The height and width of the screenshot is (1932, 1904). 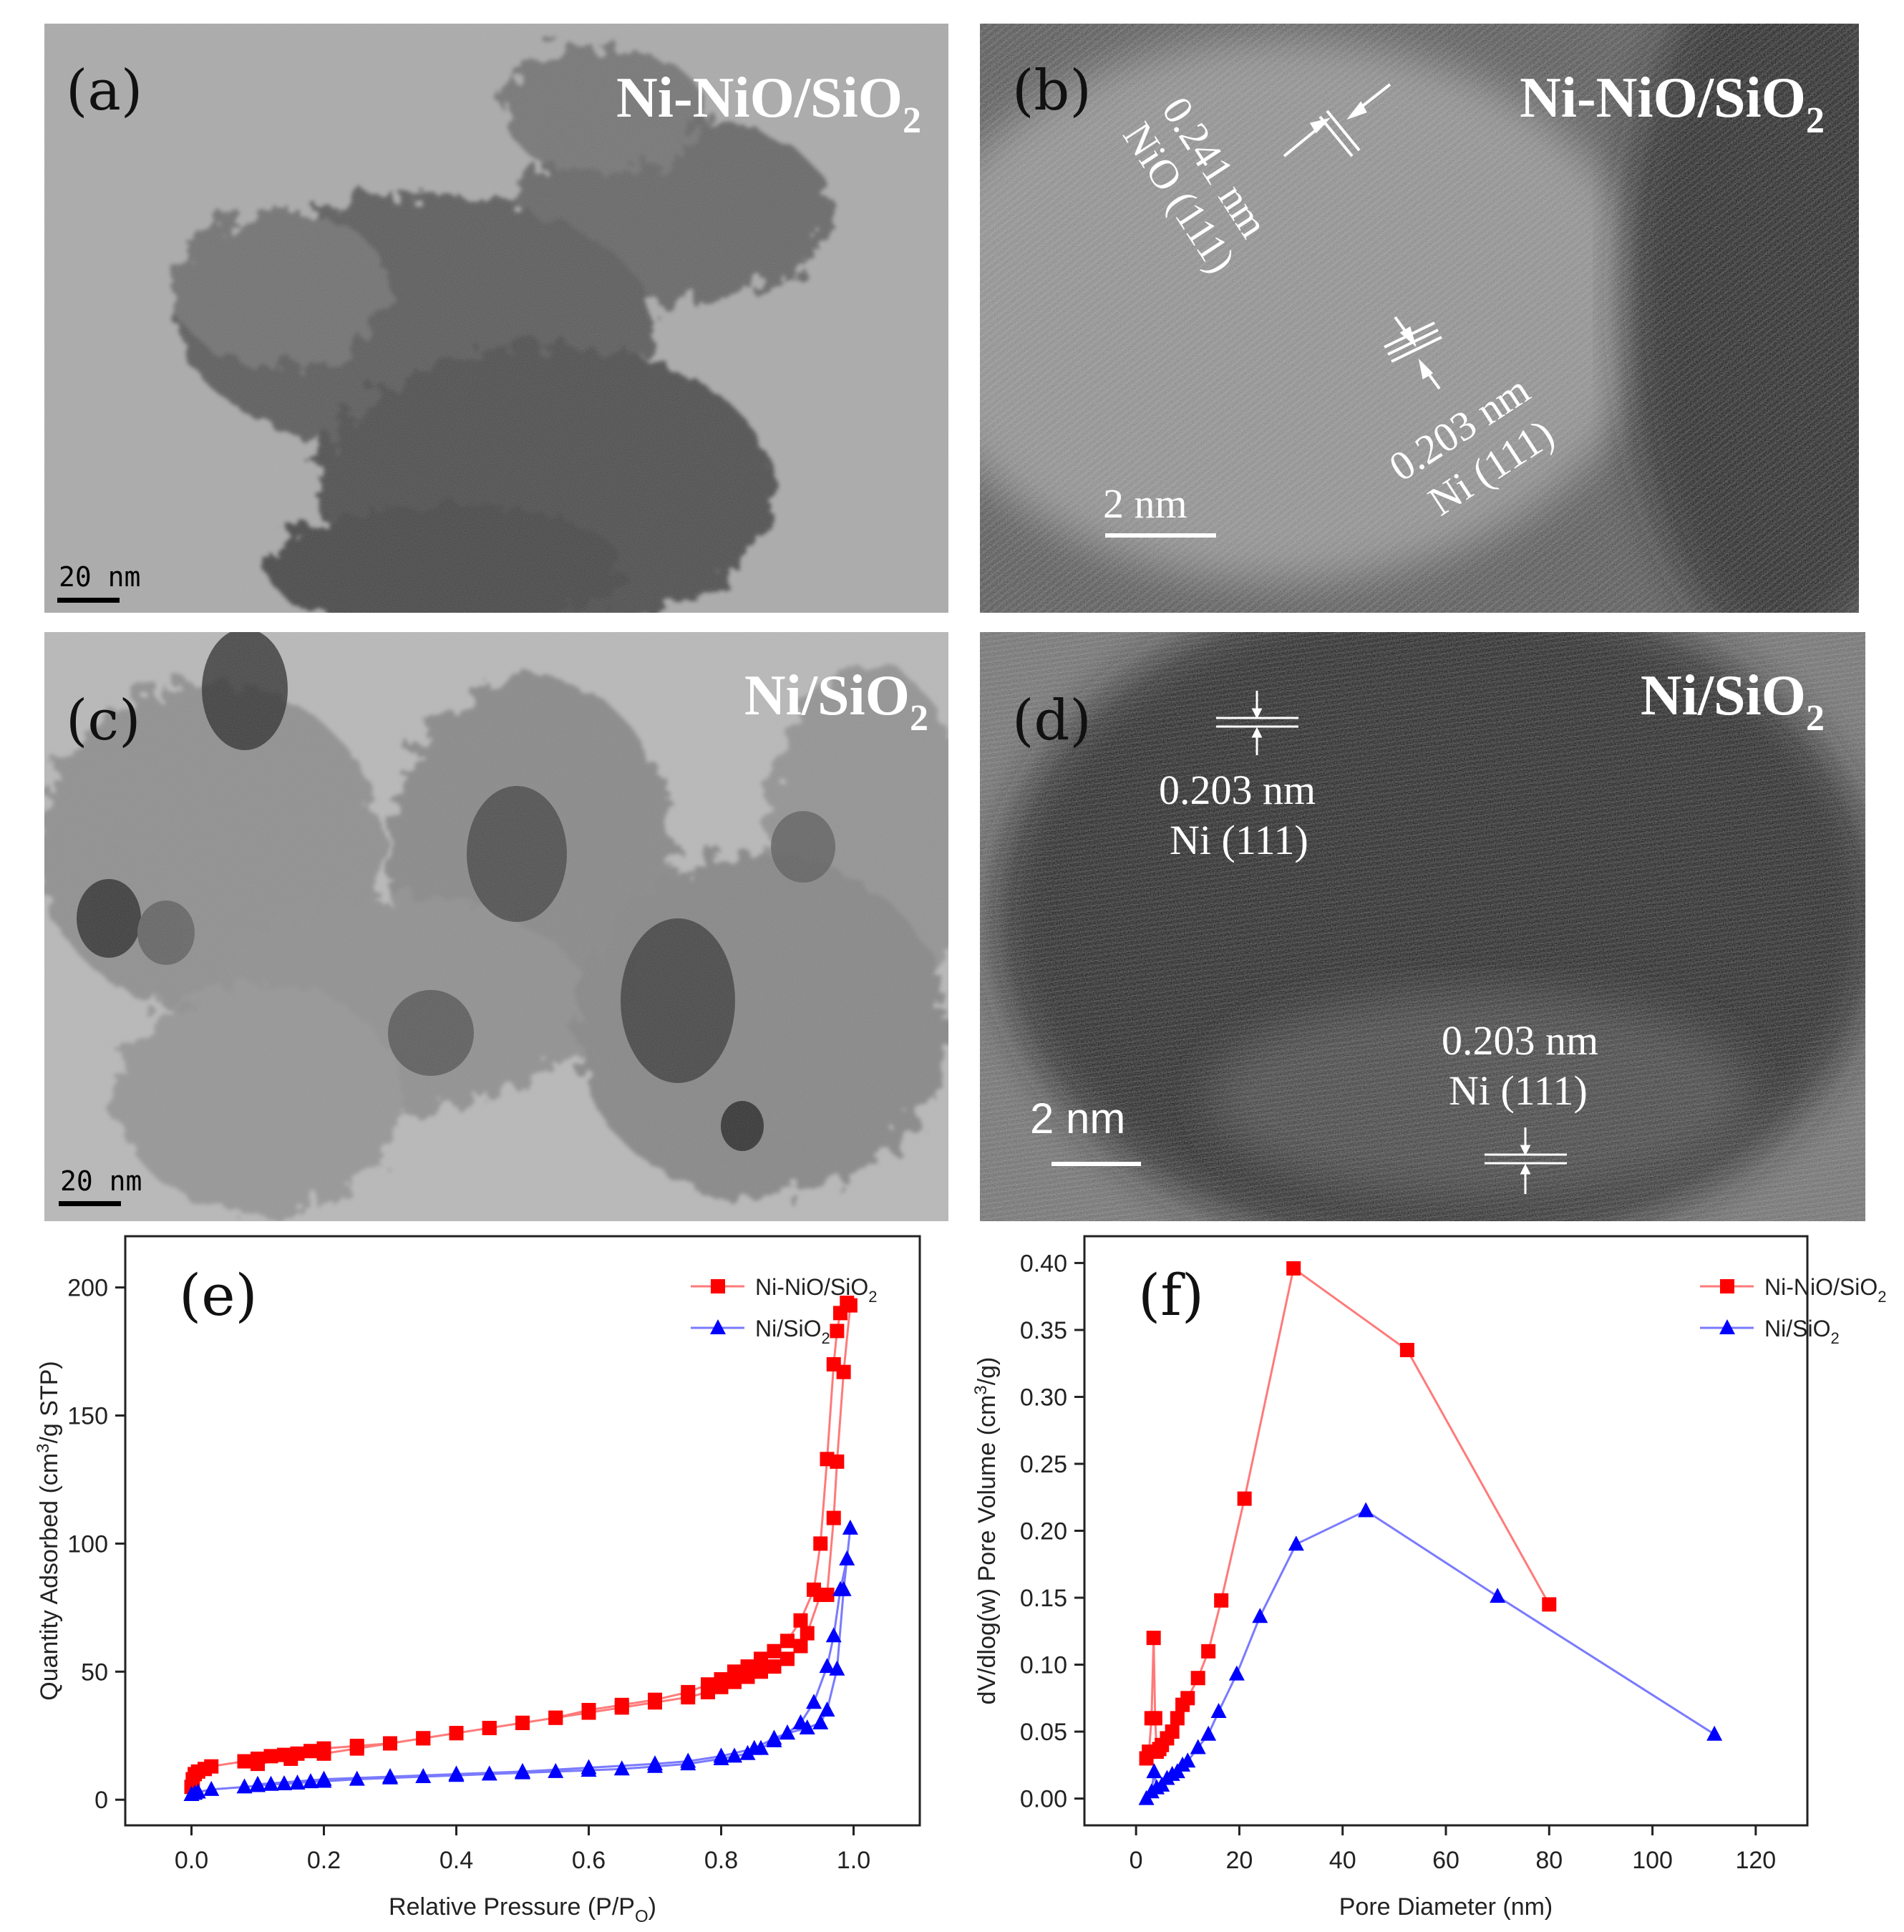 What do you see at coordinates (1043, 1263) in the screenshot?
I see `y-tick-label: 0.40` at bounding box center [1043, 1263].